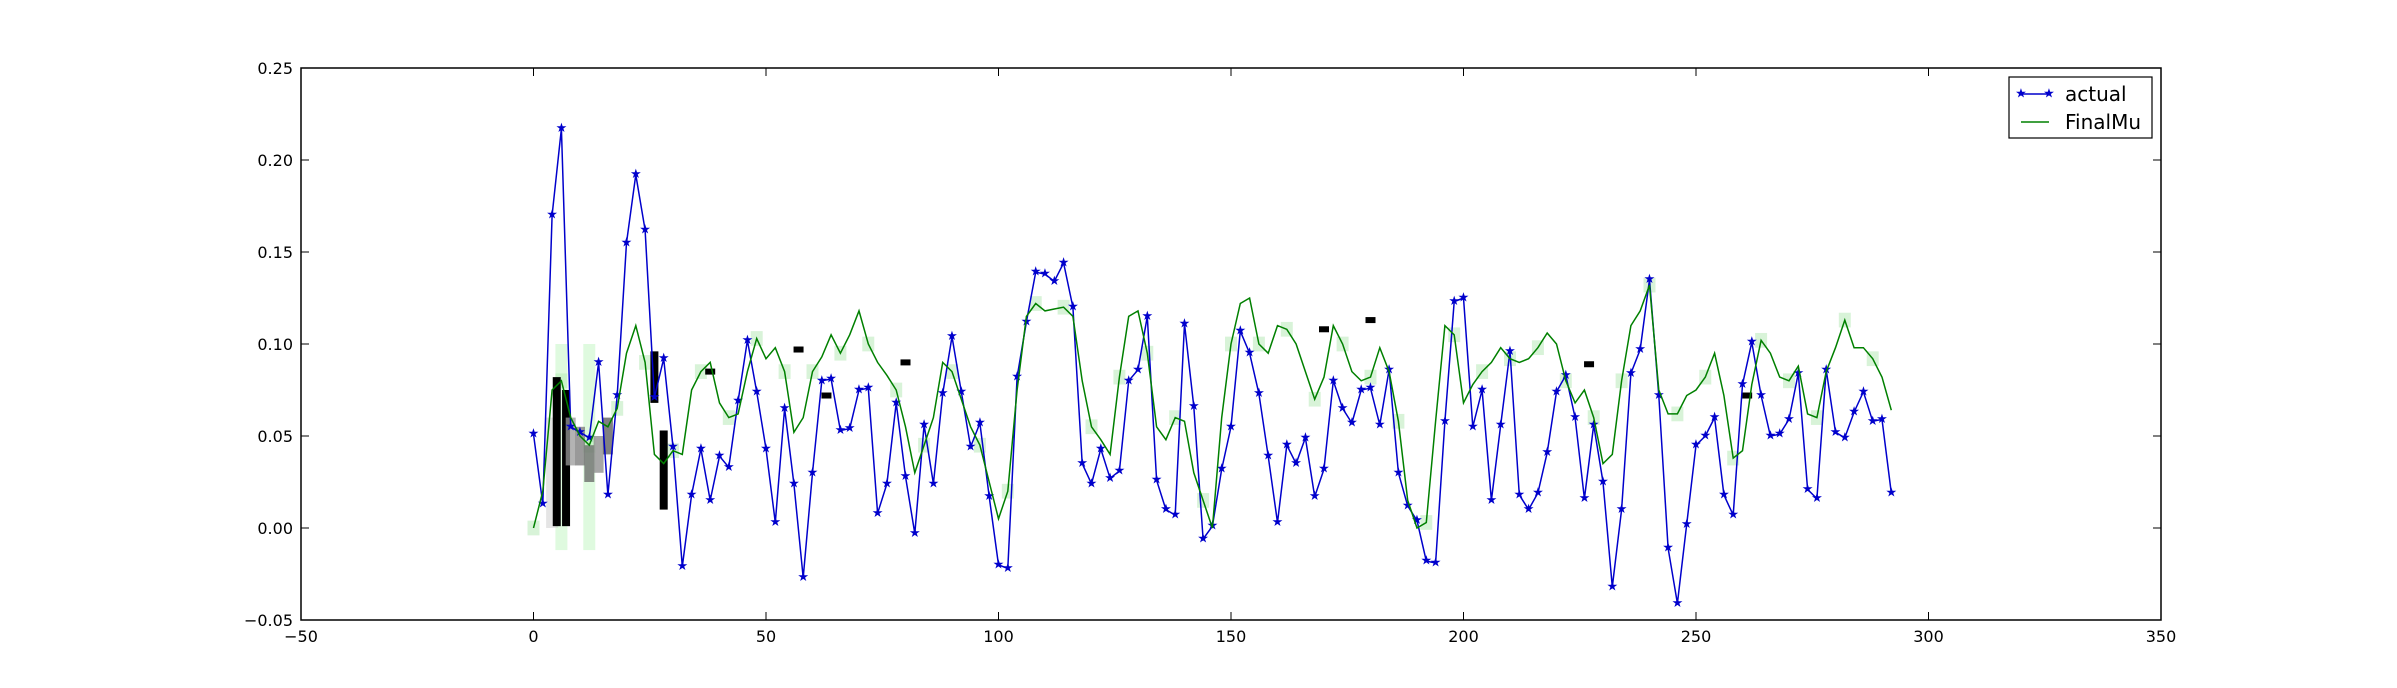 Image resolution: width=2397 pixels, height=688 pixels. What do you see at coordinates (301, 636) in the screenshot?
I see `x-tick-label: −50` at bounding box center [301, 636].